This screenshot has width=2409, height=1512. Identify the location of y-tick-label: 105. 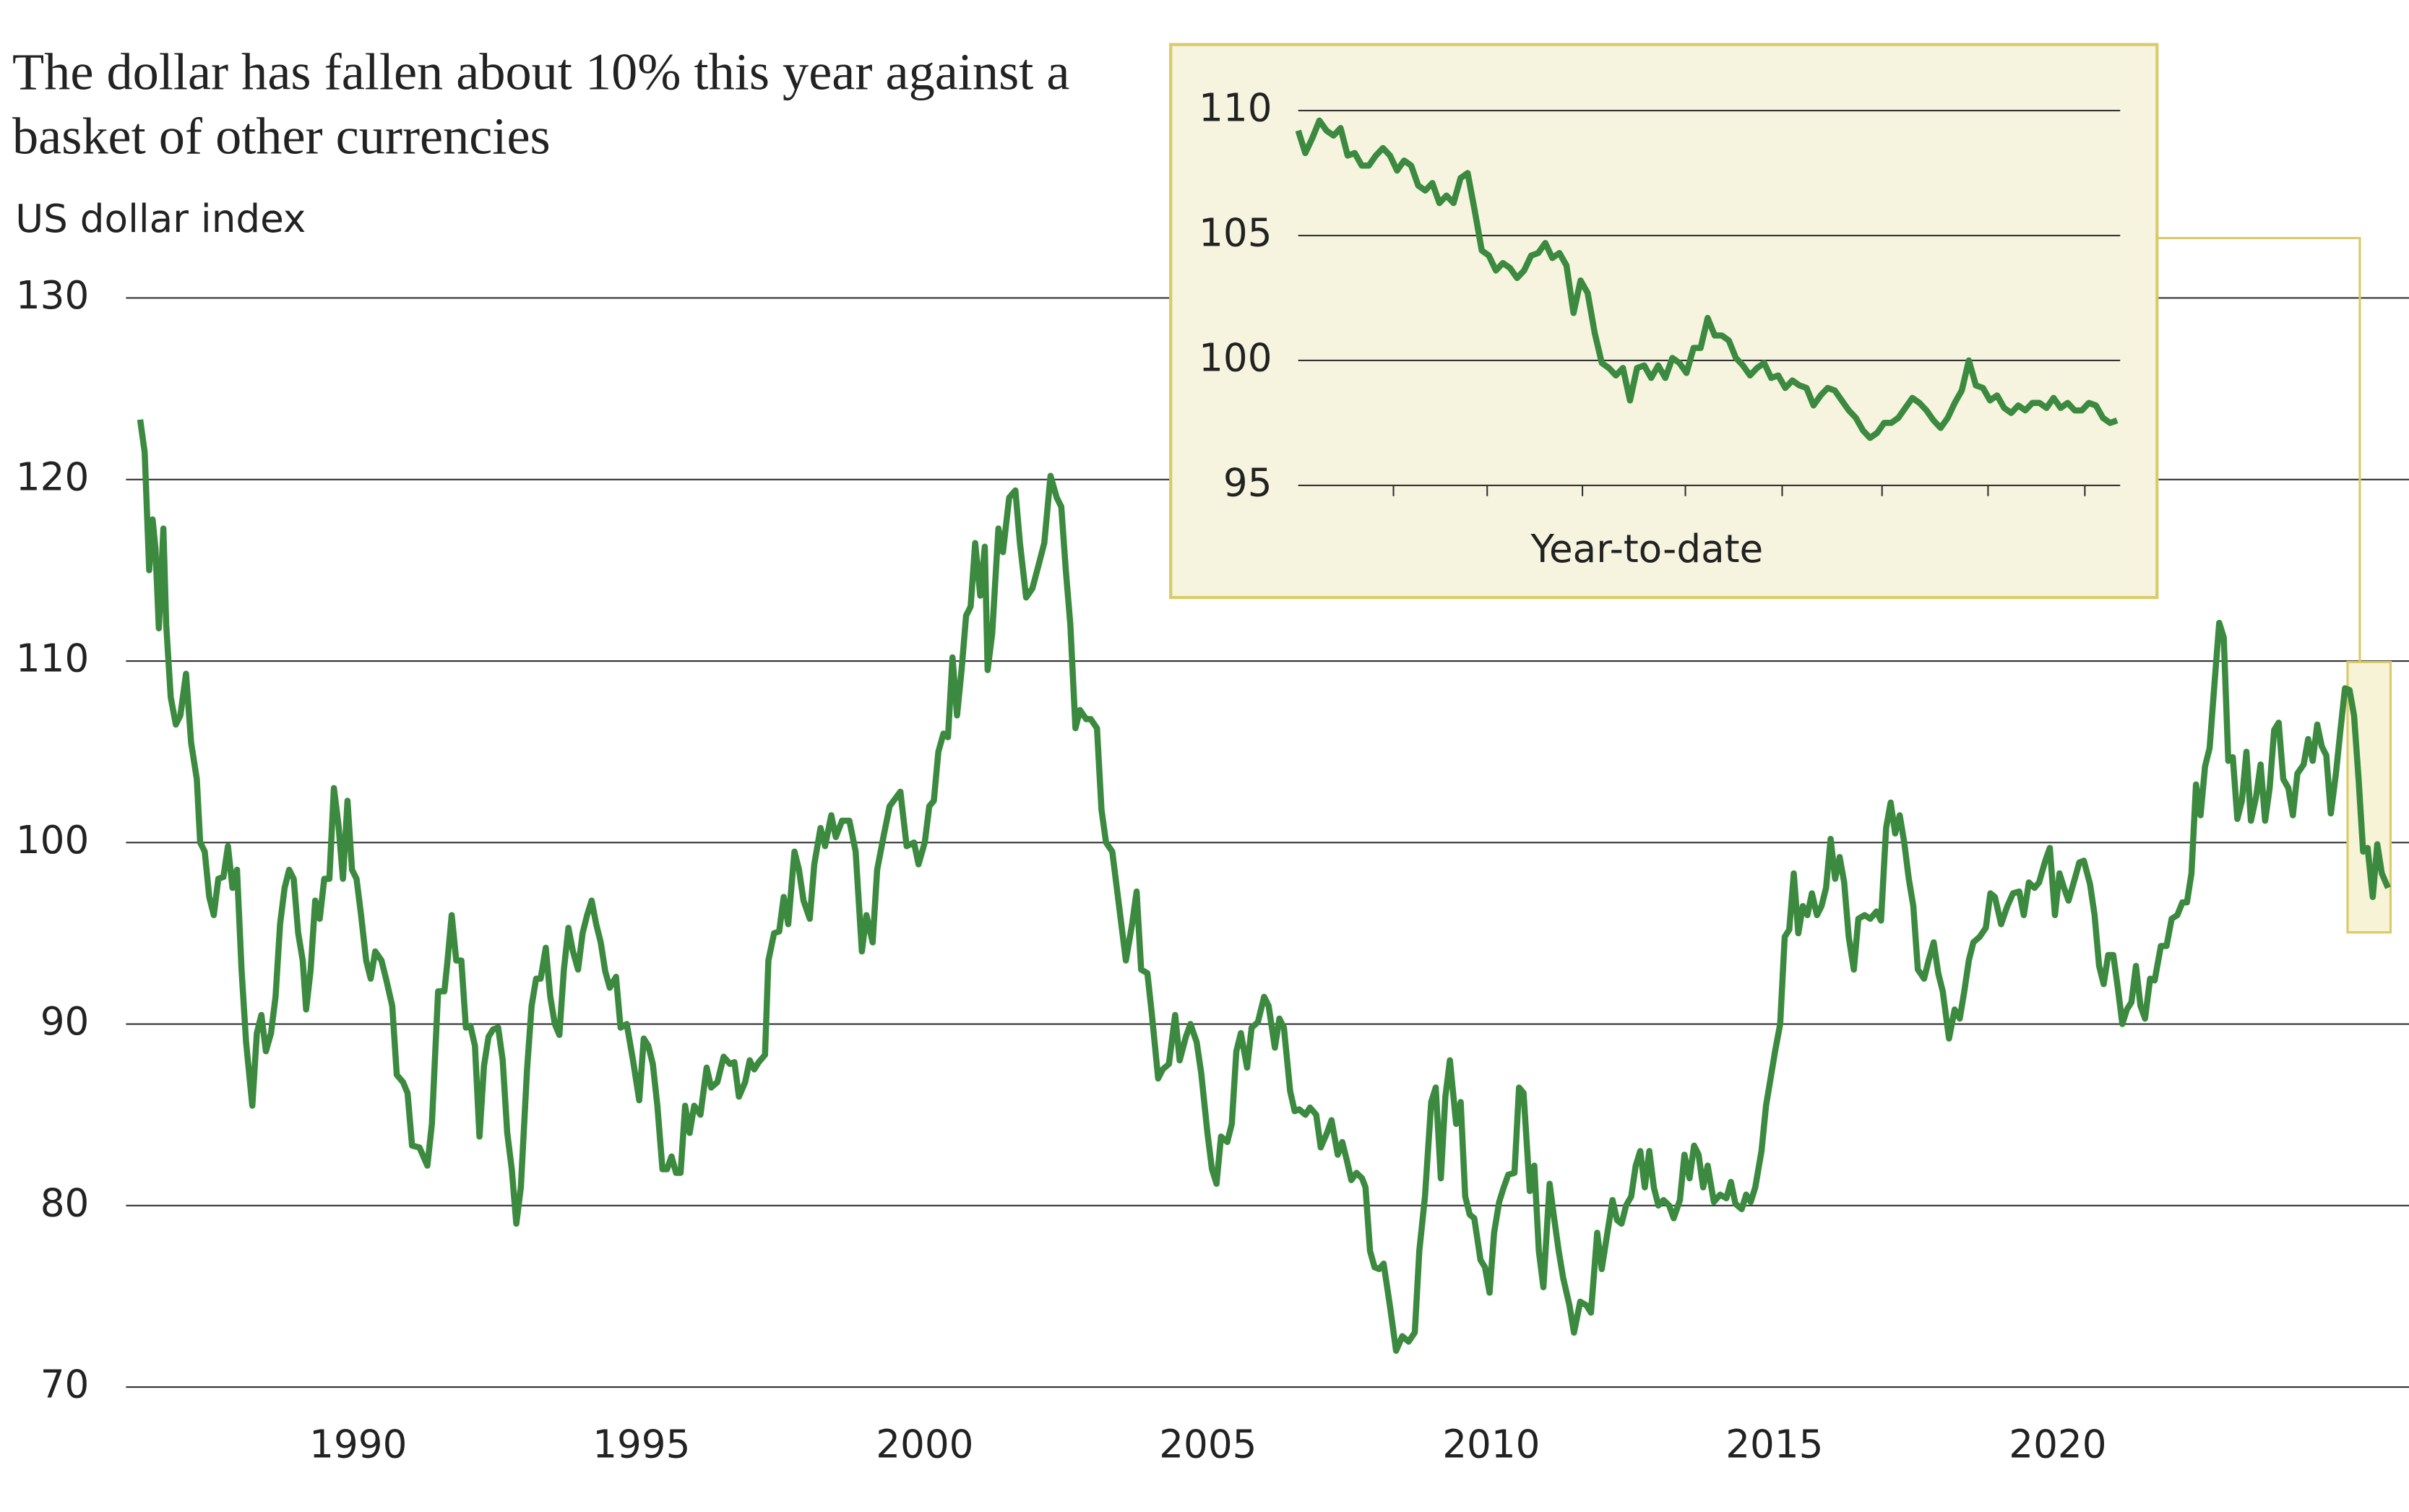
(1235, 233).